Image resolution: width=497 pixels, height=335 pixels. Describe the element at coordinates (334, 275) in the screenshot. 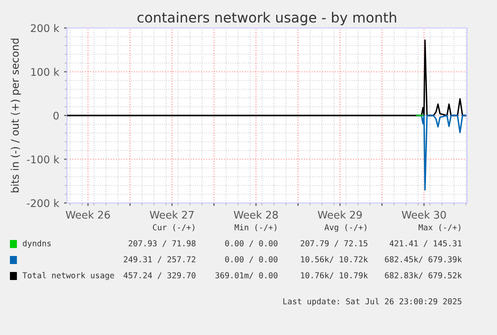

I see `text: 10.76k/ 10.79k` at that location.